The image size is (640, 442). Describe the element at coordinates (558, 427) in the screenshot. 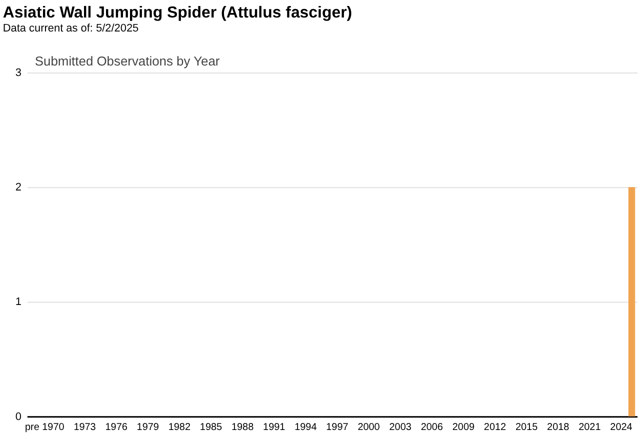

I see `x-tick-label: 2018` at that location.